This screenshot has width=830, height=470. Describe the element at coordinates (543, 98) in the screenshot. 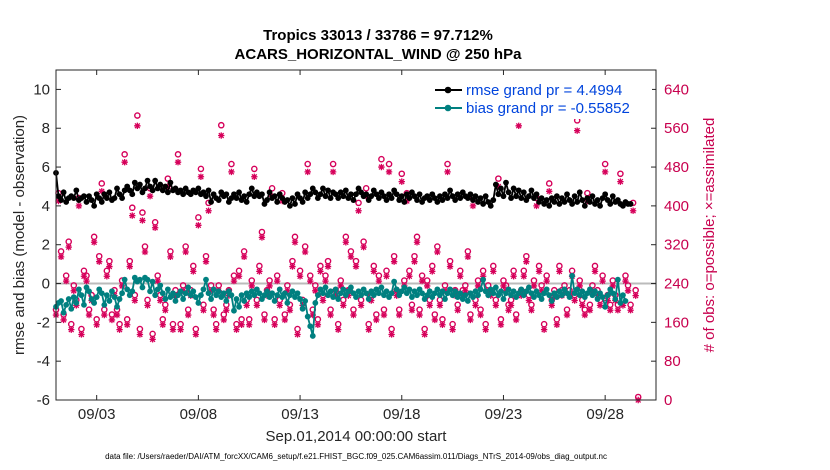

I see `legend-box` at that location.